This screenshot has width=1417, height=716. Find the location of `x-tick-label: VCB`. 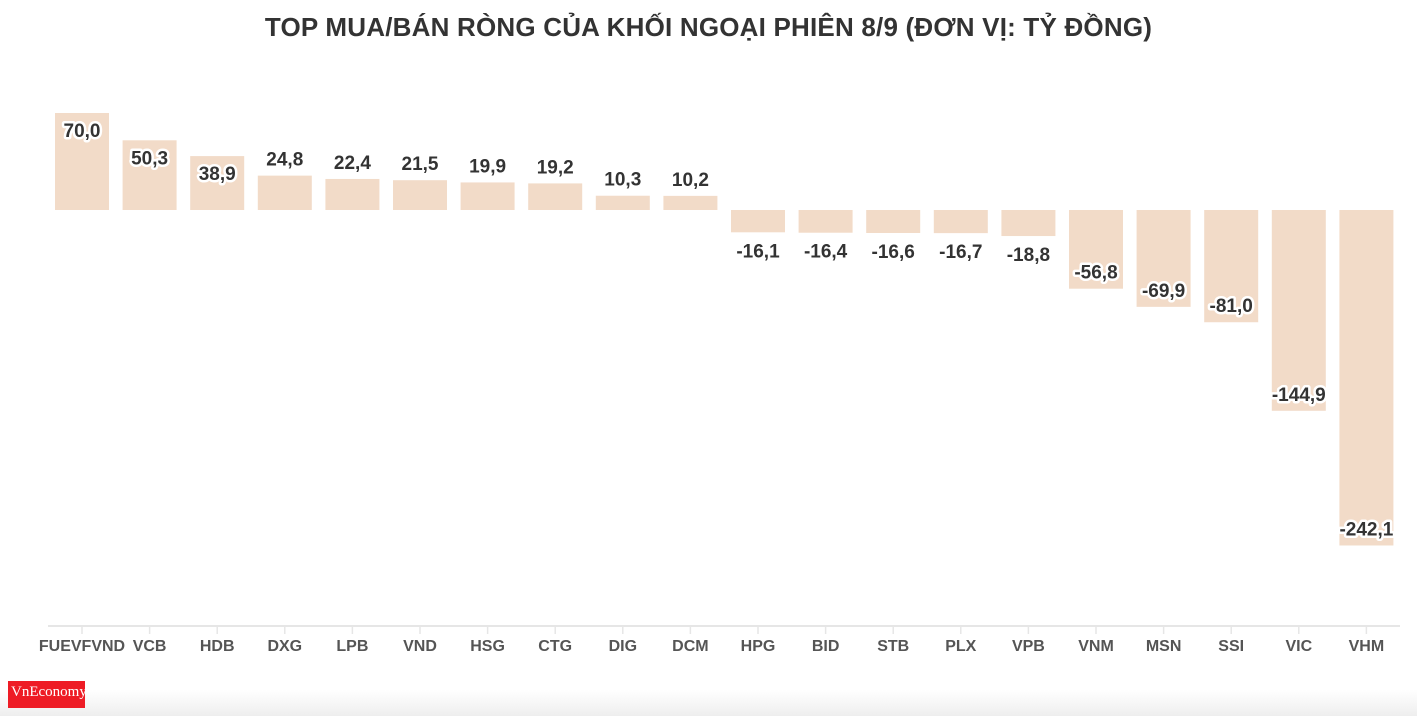

x-tick-label: VCB is located at coordinates (150, 646).